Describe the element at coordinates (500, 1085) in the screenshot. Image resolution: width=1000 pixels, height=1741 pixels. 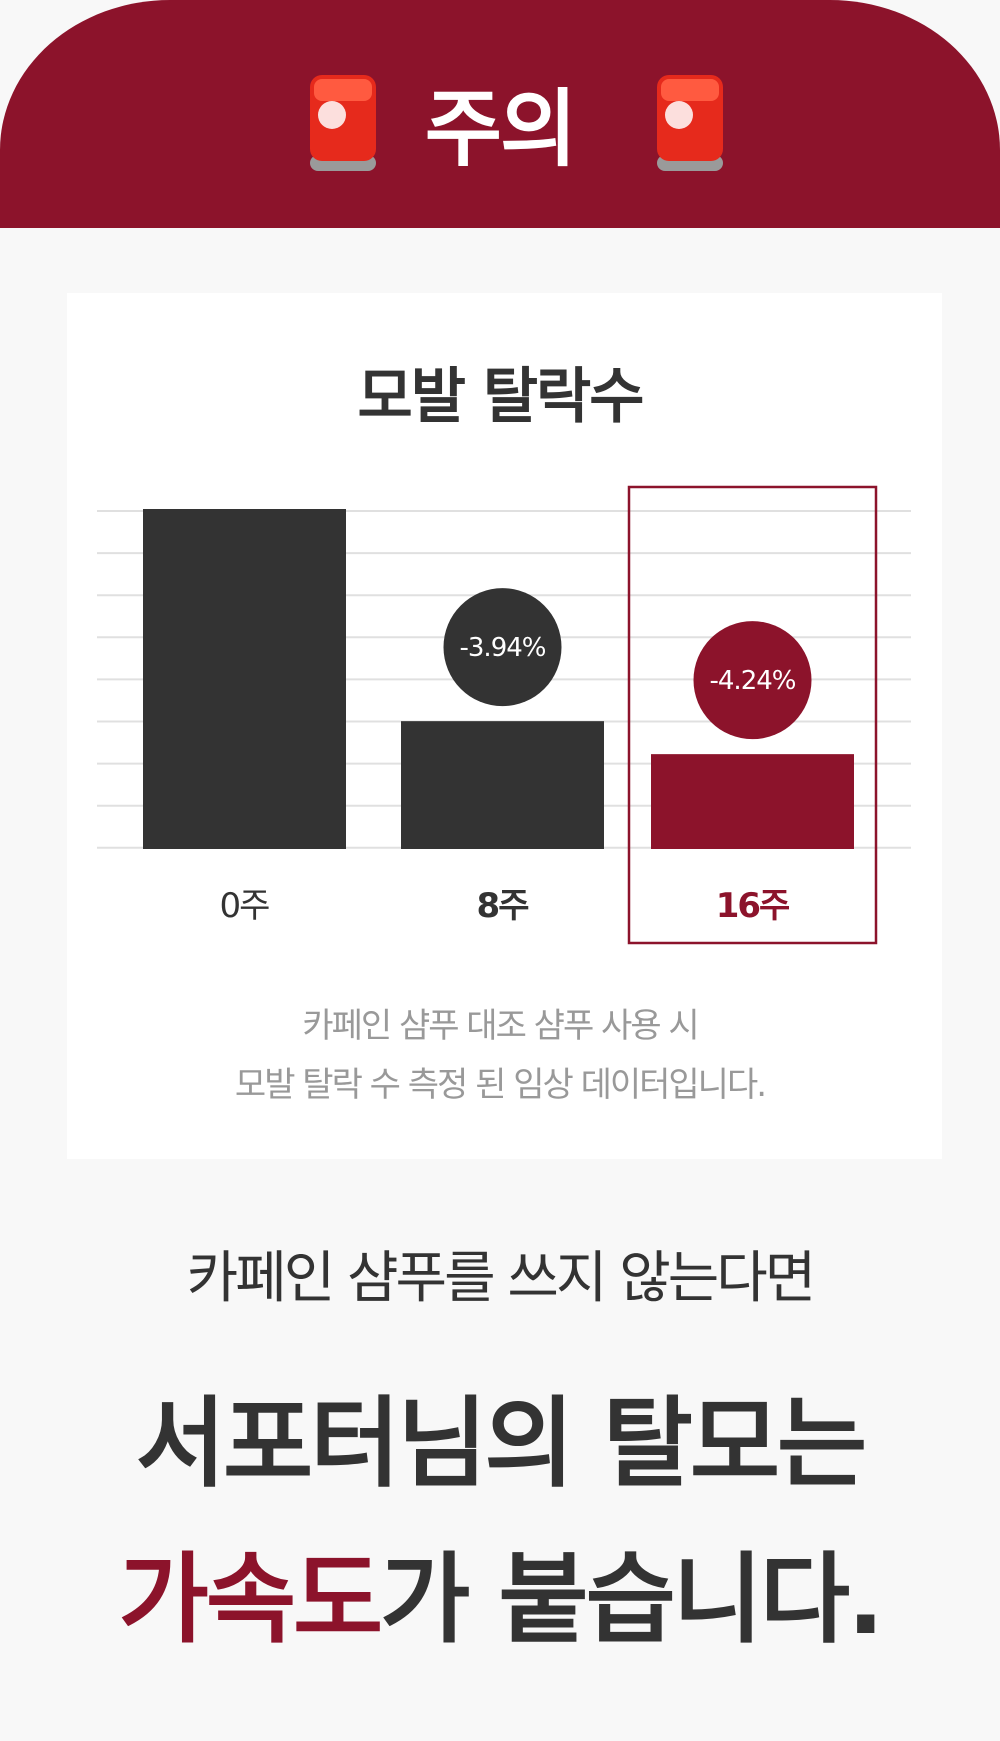
I see `caption-line: 모발 탈락 수 측정 된 임상 데이터입니다.` at that location.